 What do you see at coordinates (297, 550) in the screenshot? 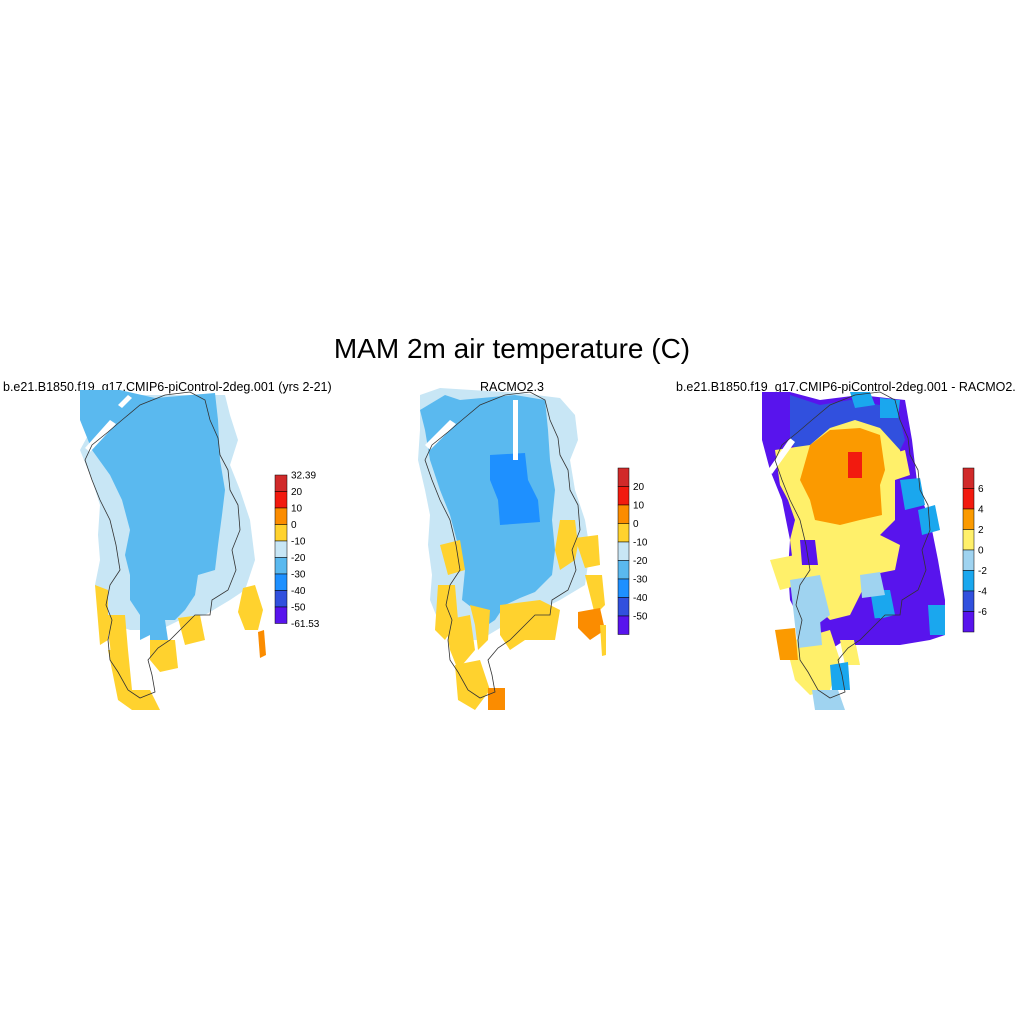
I see `panel-model-legend: 32.39 20 10 0 -10 -20 -30 -40 -50 -61.53` at bounding box center [297, 550].